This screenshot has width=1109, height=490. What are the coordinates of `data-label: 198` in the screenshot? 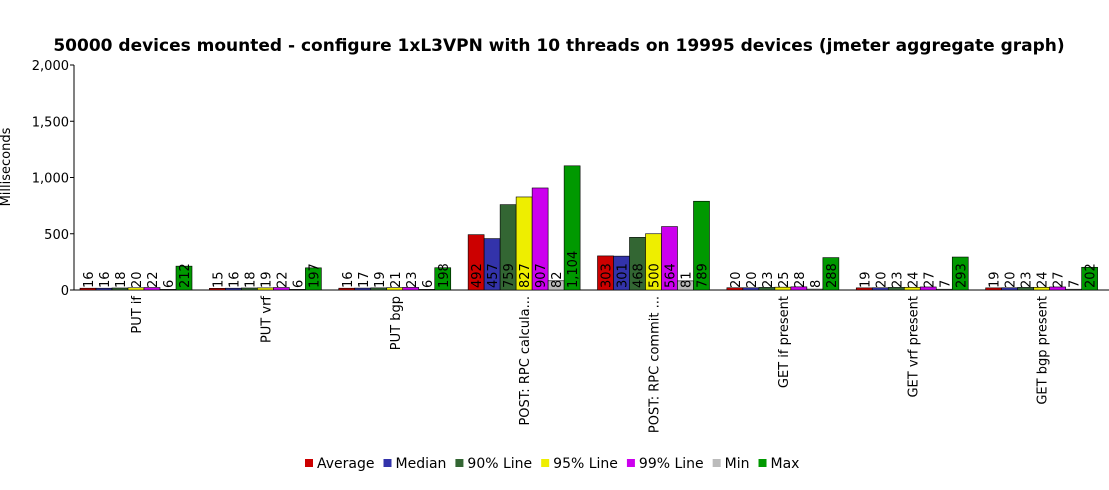 It's located at (444, 275).